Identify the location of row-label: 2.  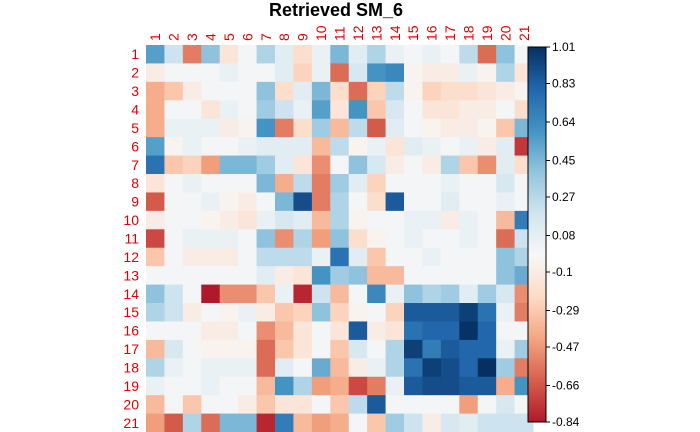
(135, 73).